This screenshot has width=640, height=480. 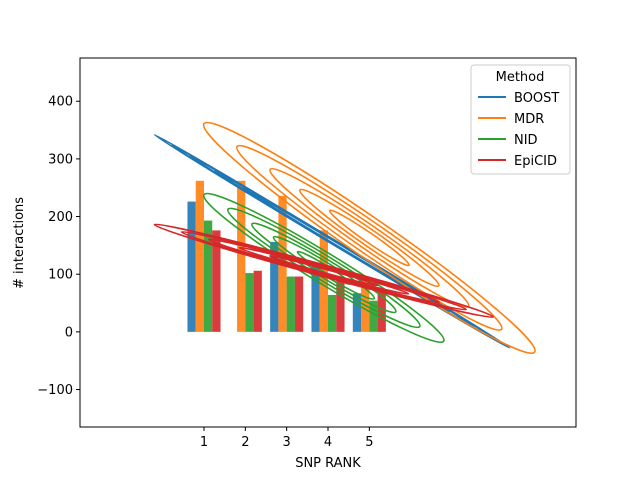 I want to click on x-axis: 1 2 3 4 5, so click(x=286, y=438).